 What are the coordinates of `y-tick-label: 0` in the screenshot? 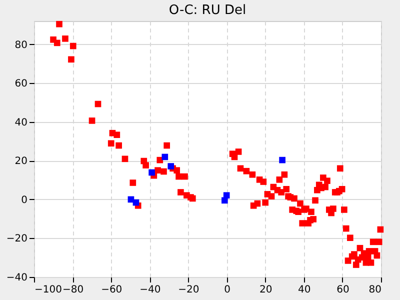 It's located at (24, 200).